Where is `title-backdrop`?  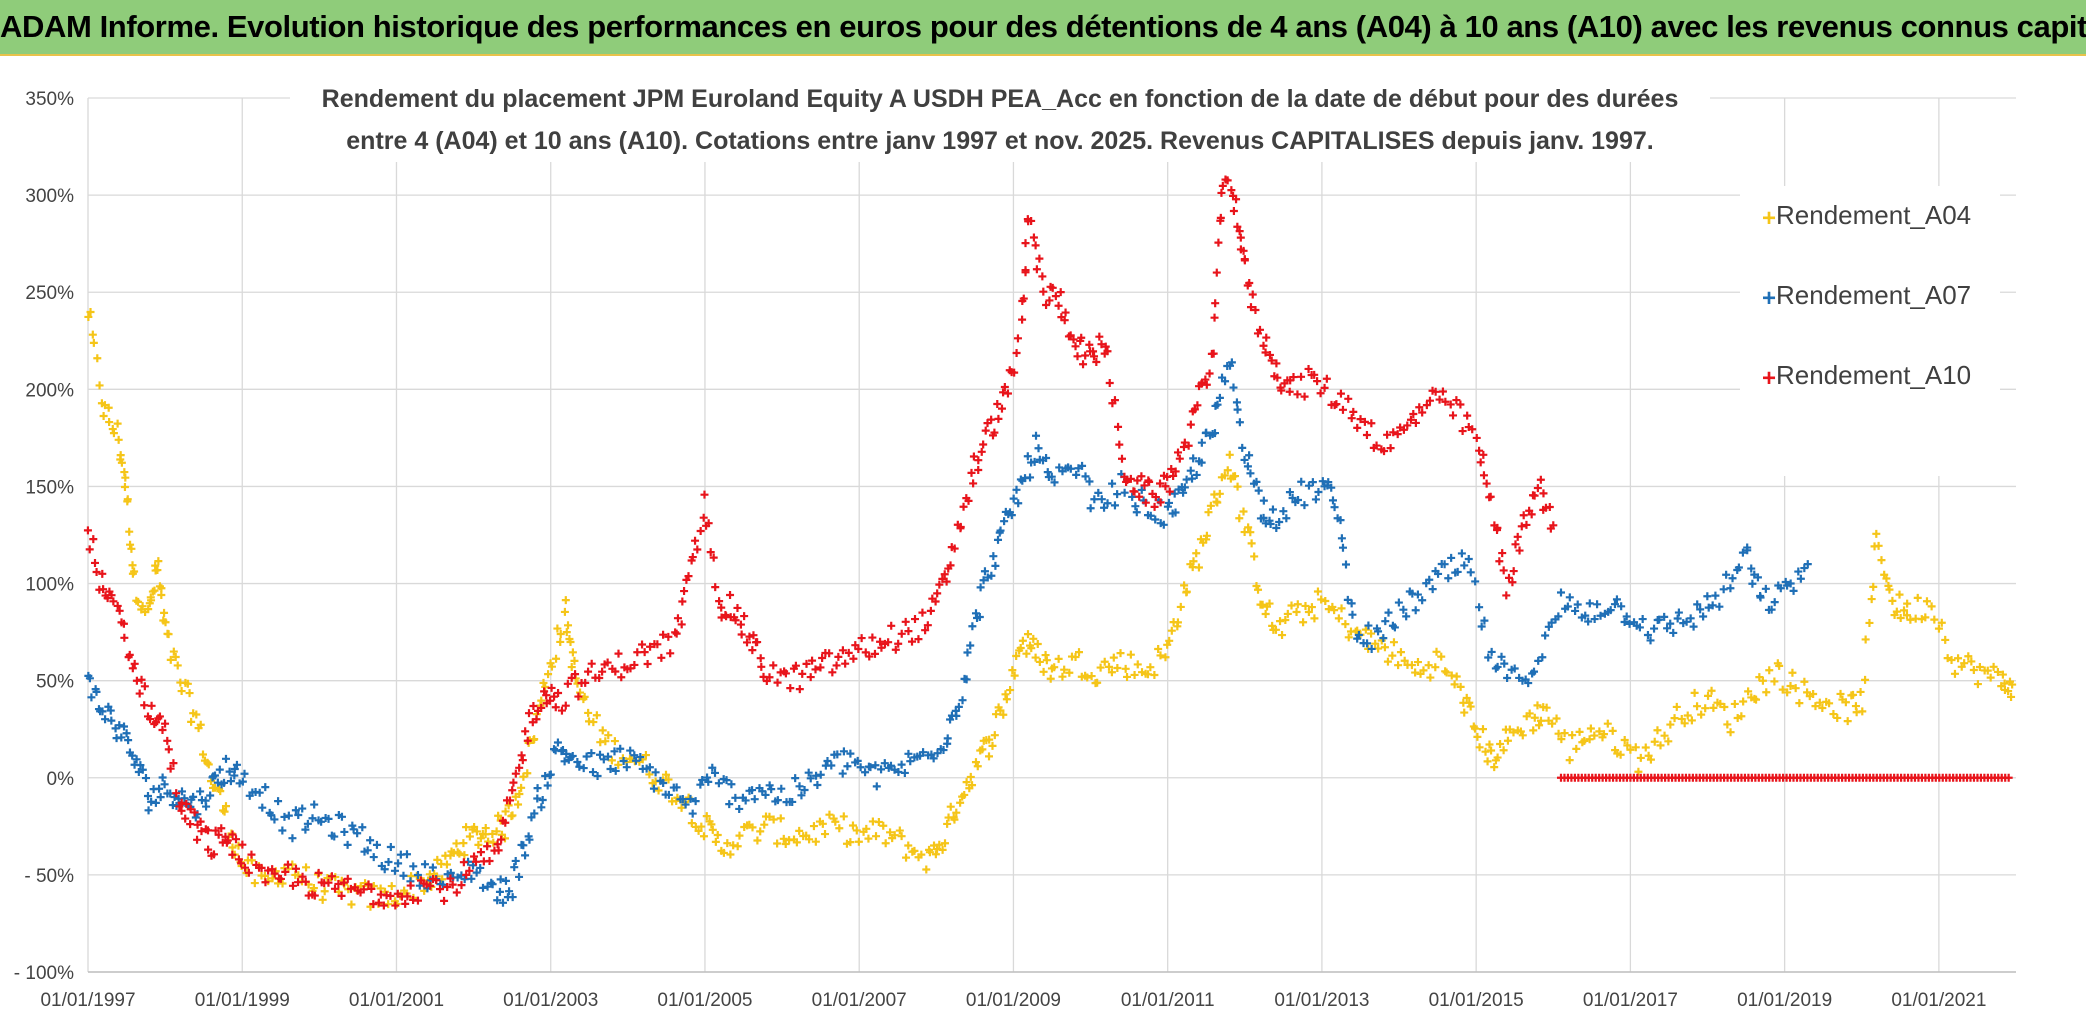 title-backdrop is located at coordinates (1000, 120).